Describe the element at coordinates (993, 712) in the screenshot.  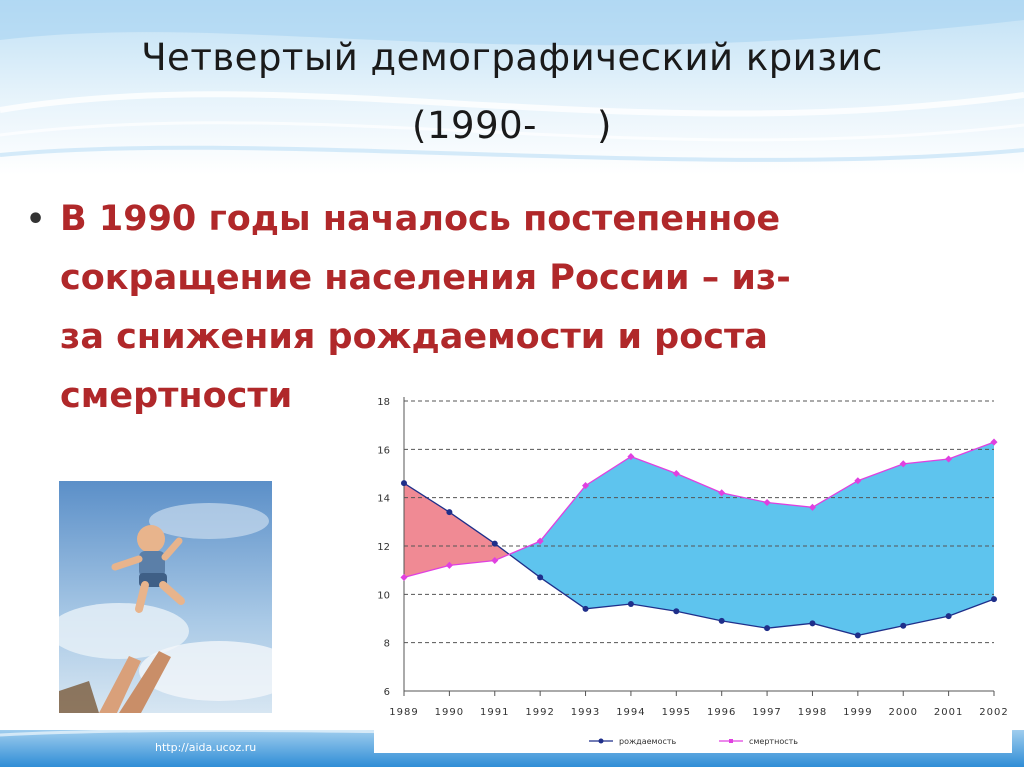
I see `x-tick-label: 2002` at that location.